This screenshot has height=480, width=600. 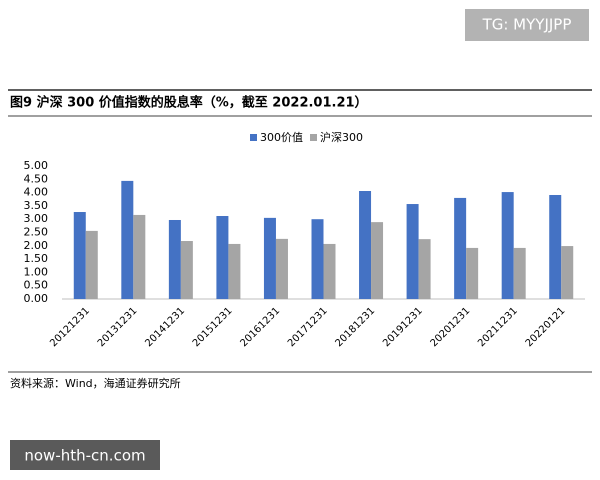 I want to click on x-tick-label: 20201231, so click(x=451, y=327).